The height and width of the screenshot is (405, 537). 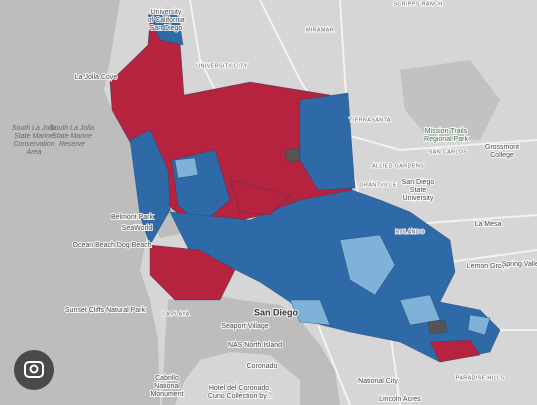 I want to click on place-label: State, so click(x=418, y=190).